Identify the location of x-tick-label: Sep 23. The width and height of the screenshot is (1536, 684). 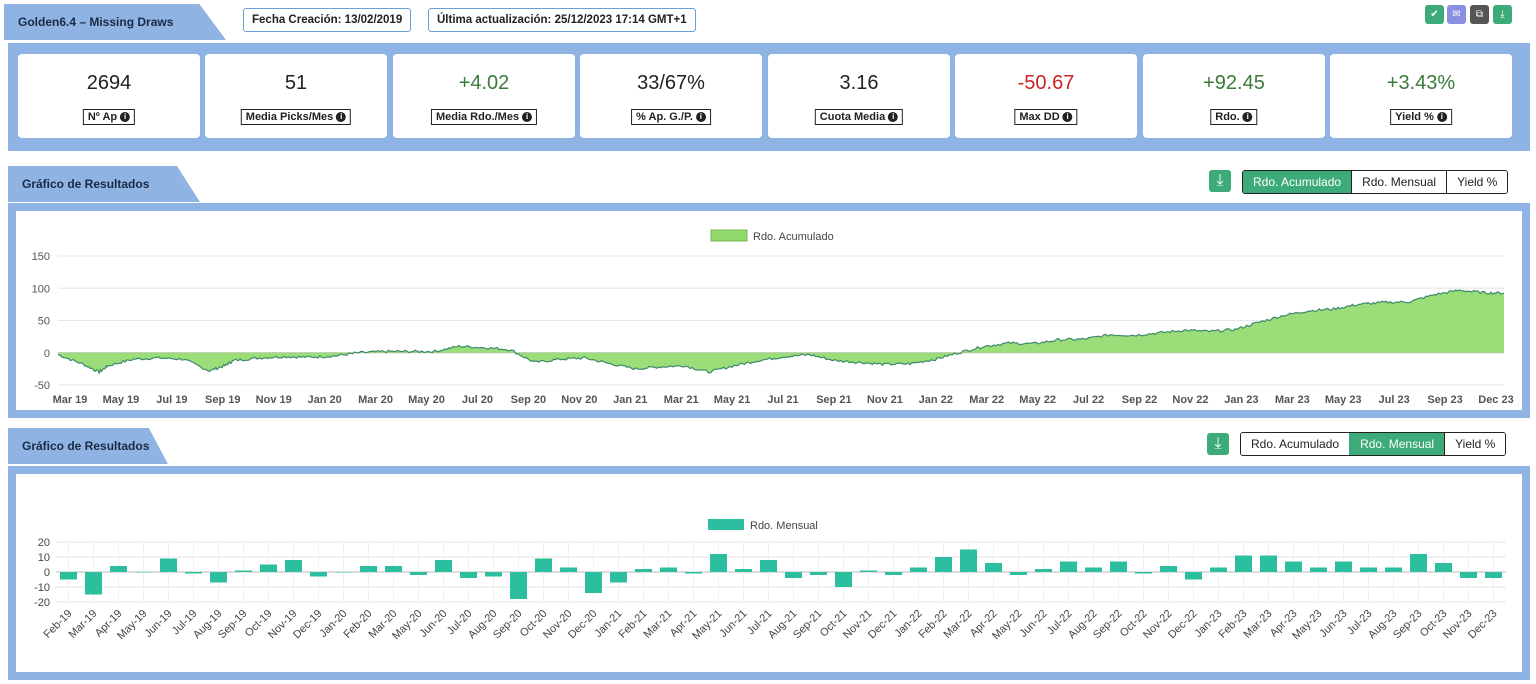
(1444, 400).